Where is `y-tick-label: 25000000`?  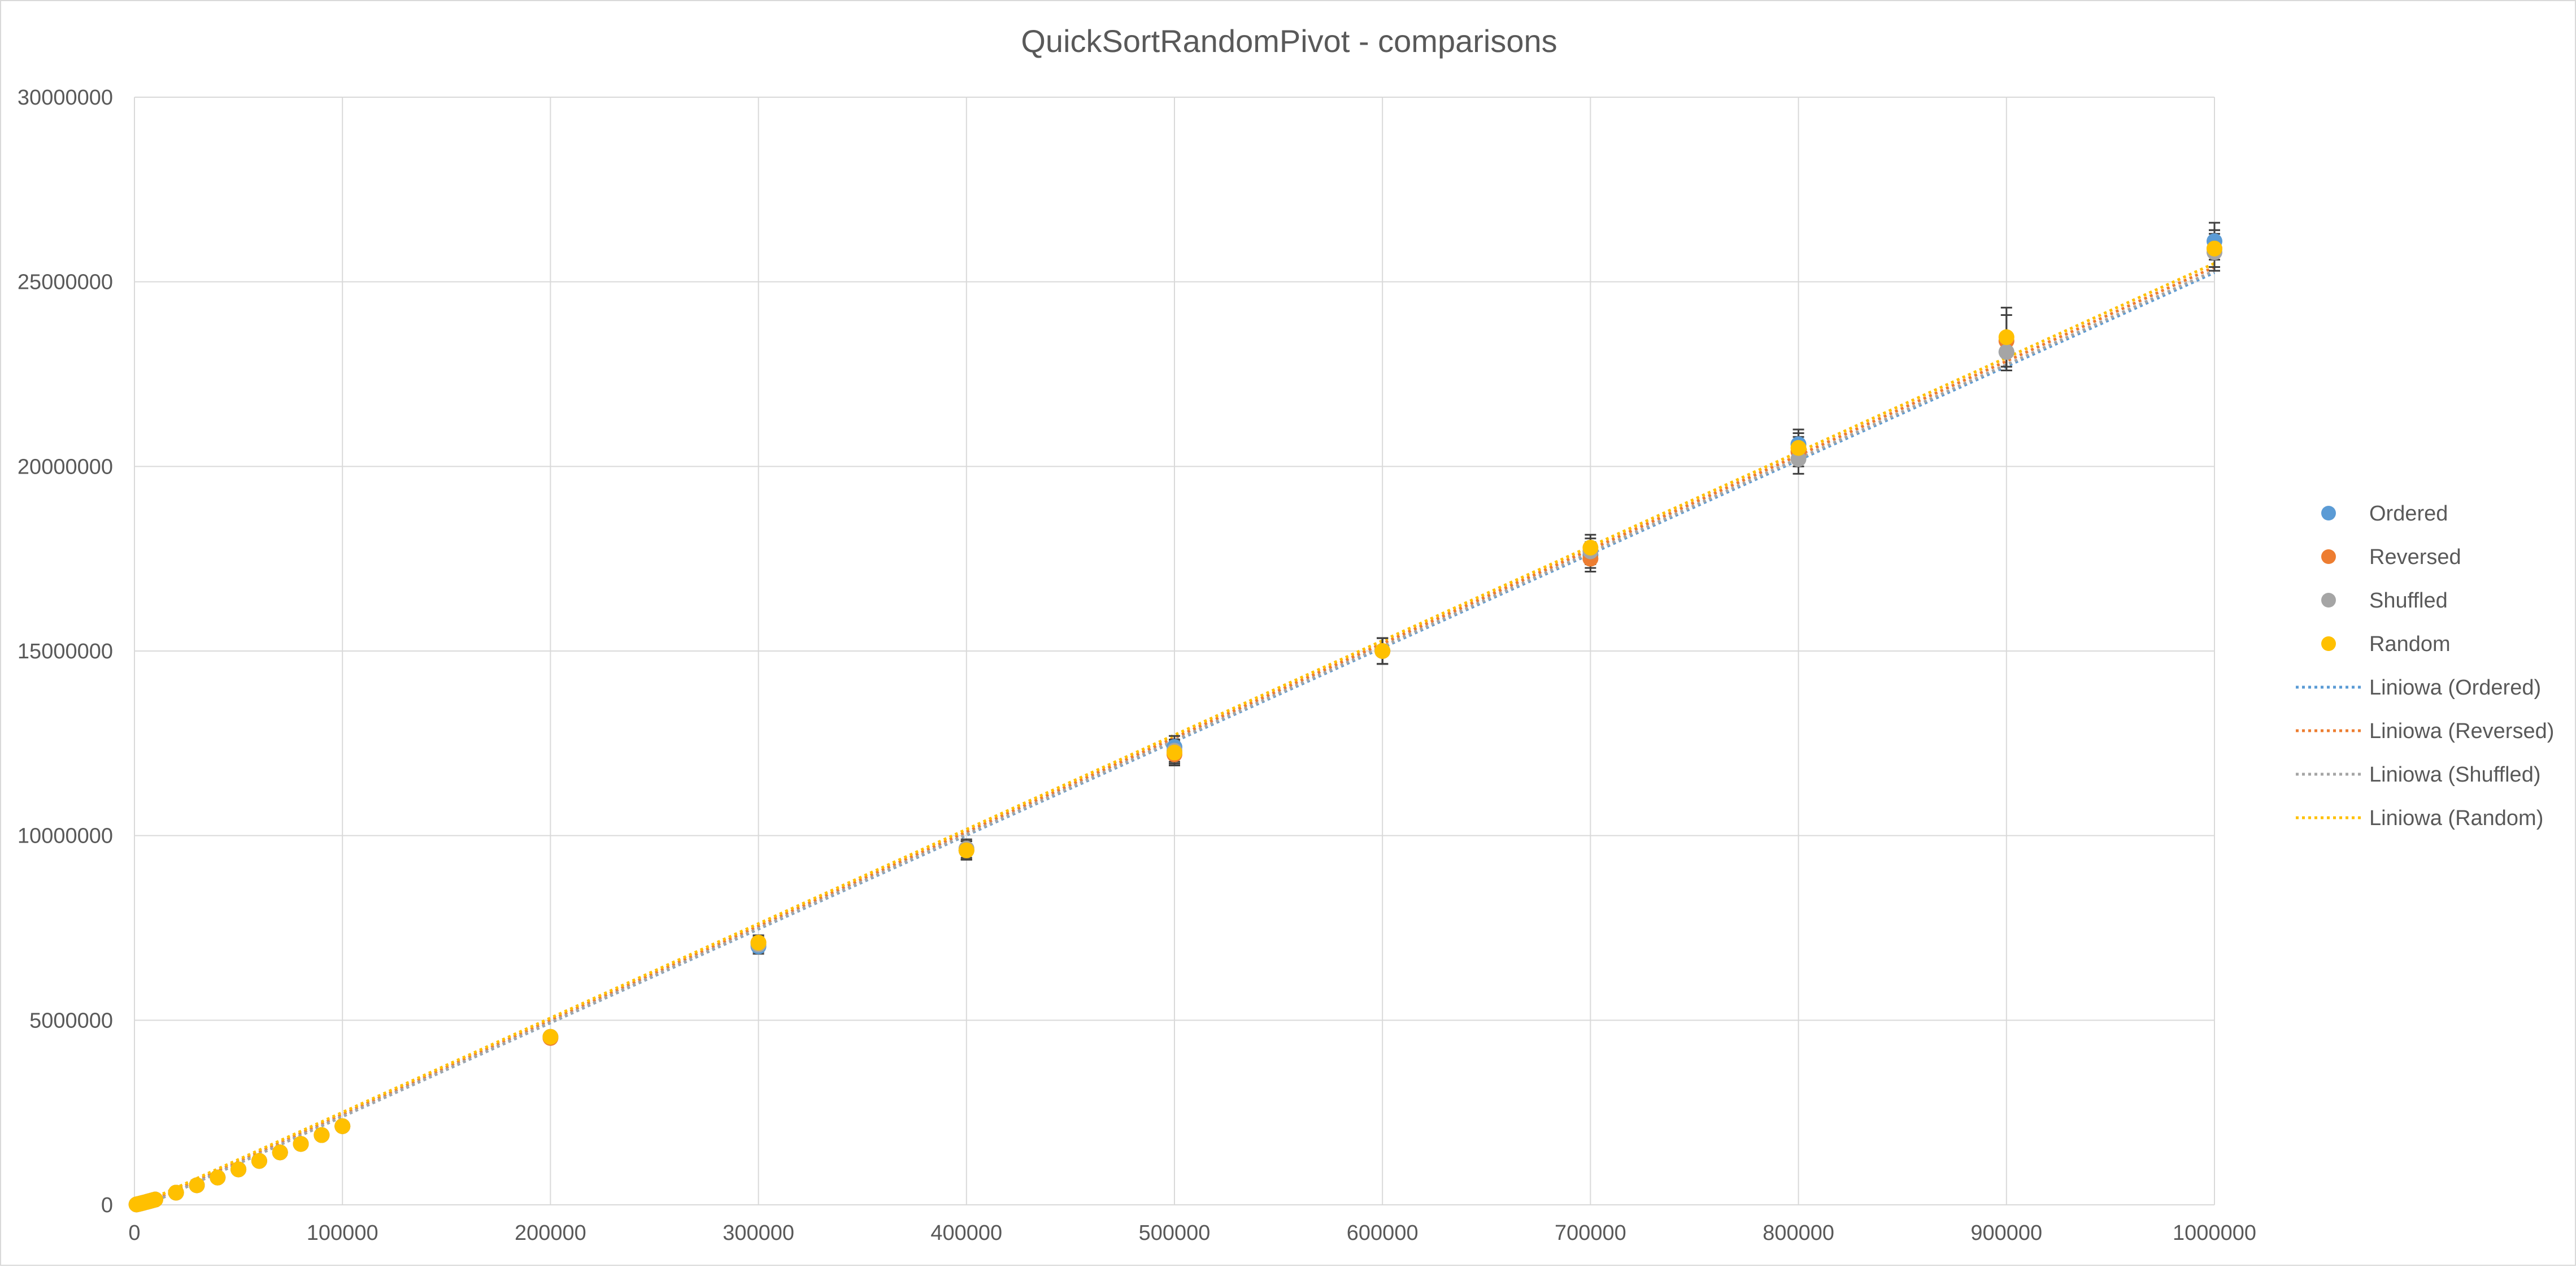
y-tick-label: 25000000 is located at coordinates (65, 282).